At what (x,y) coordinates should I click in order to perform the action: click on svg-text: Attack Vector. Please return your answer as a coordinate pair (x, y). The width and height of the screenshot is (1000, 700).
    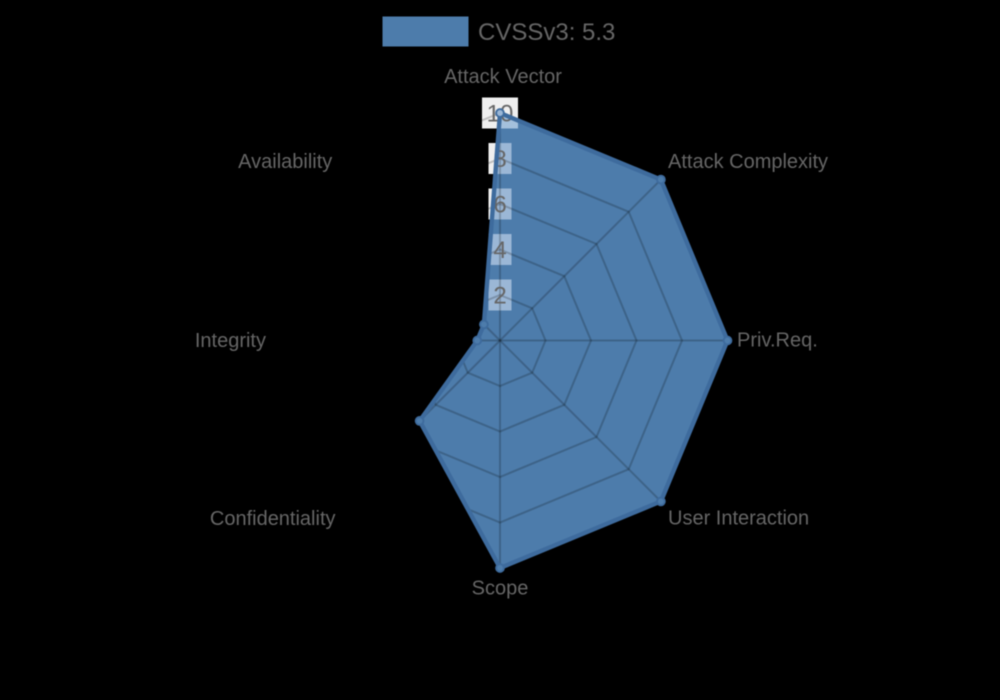
    Looking at the image, I should click on (503, 77).